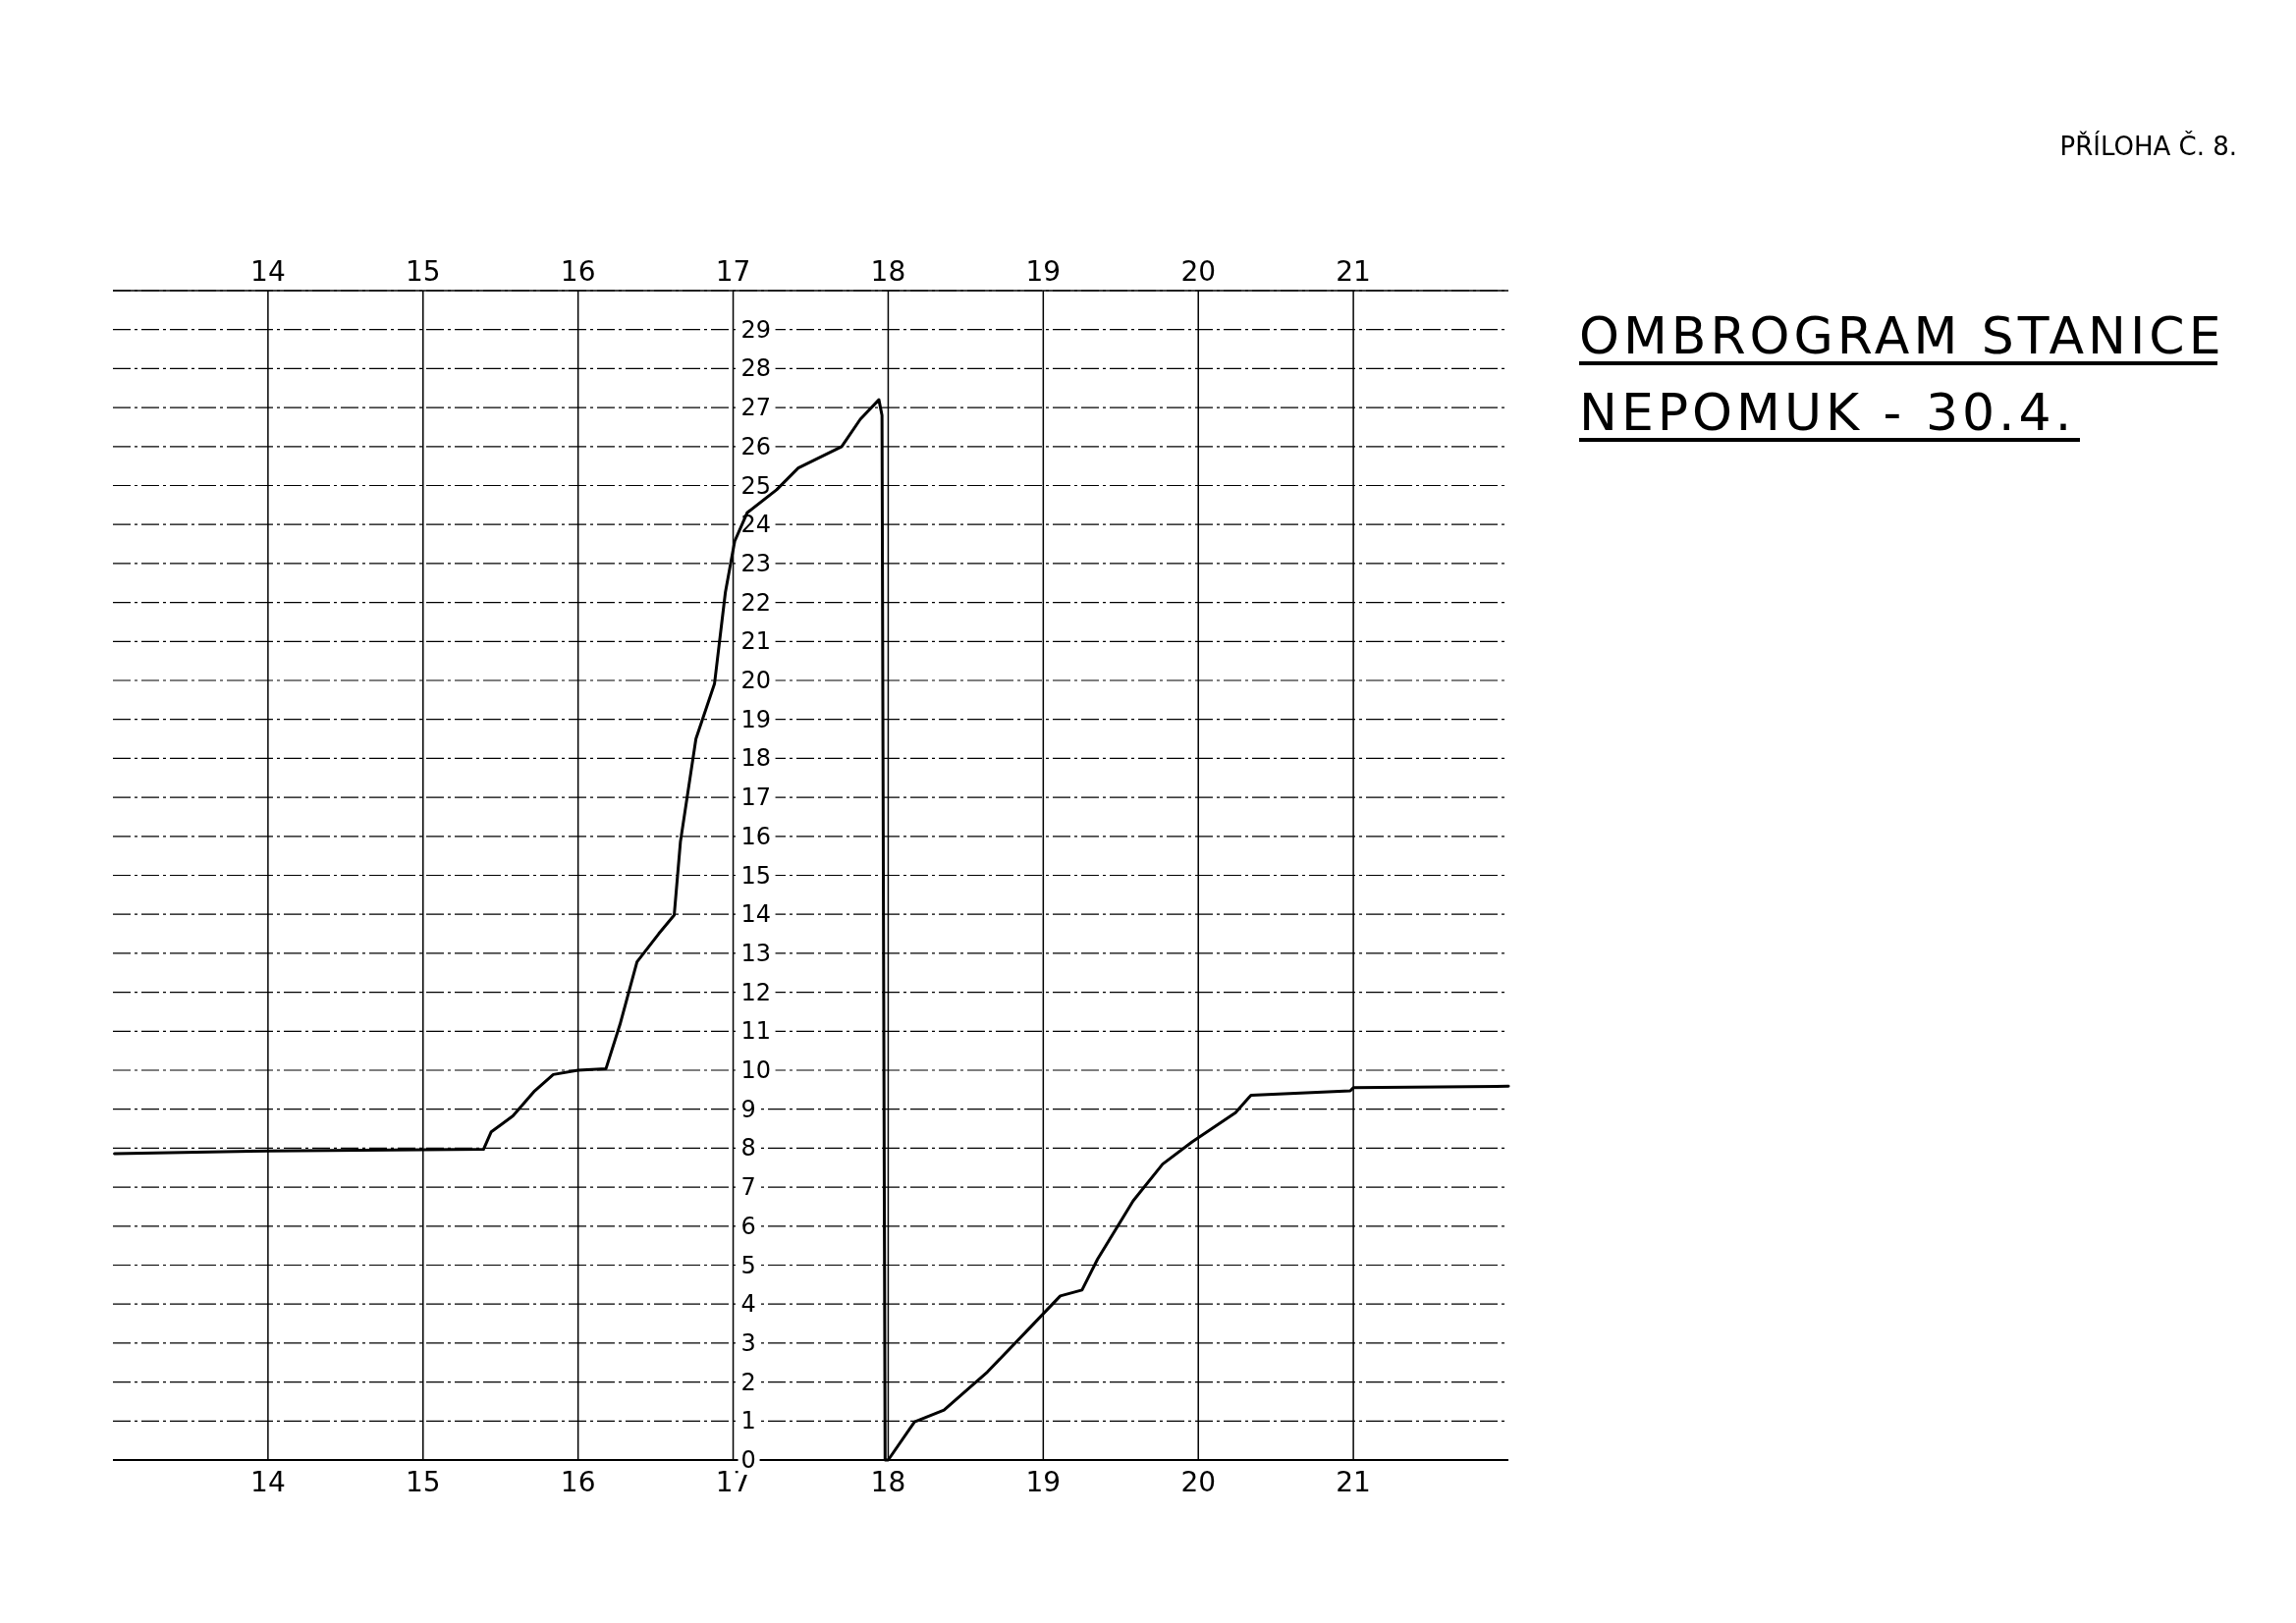  Describe the element at coordinates (756, 602) in the screenshot. I see `y-tick-label: 22` at that location.